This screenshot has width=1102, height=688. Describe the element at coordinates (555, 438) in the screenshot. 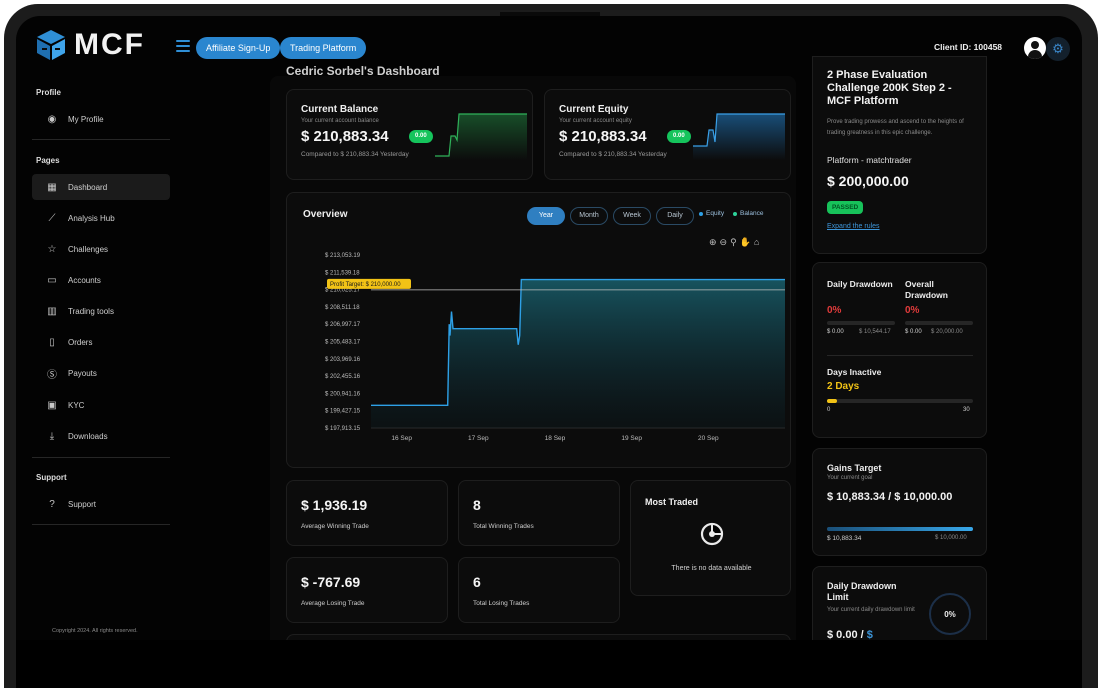

I see `x-tick-label: 18 Sep` at that location.